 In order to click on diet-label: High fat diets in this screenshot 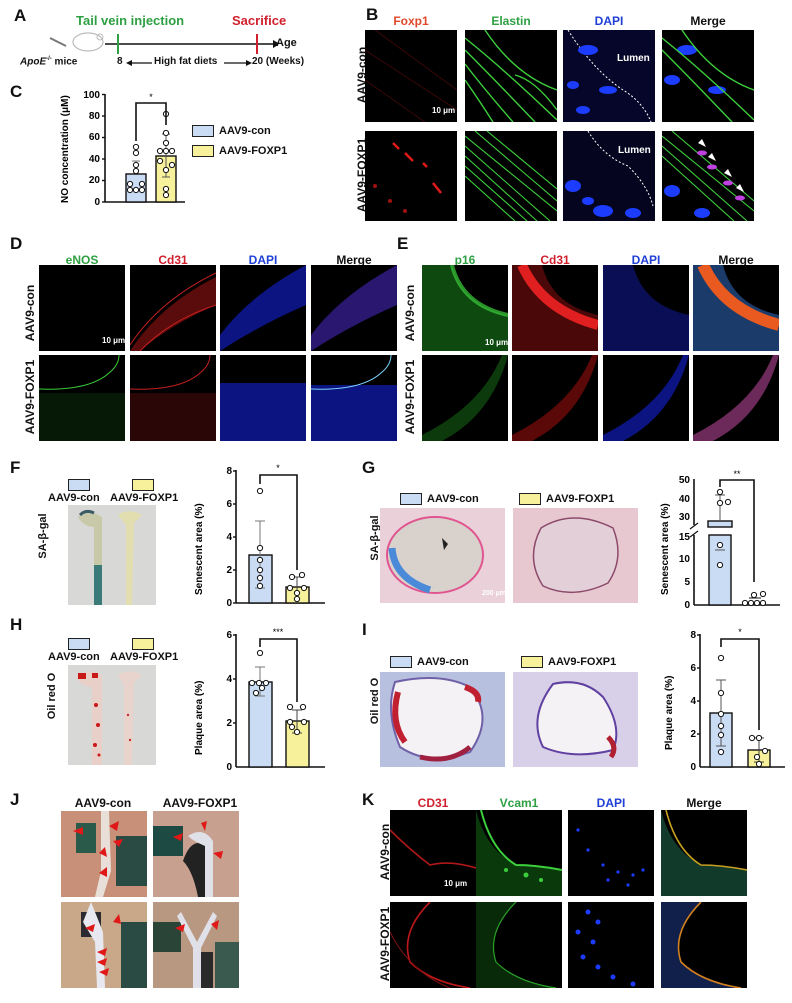, I will do `click(186, 61)`.